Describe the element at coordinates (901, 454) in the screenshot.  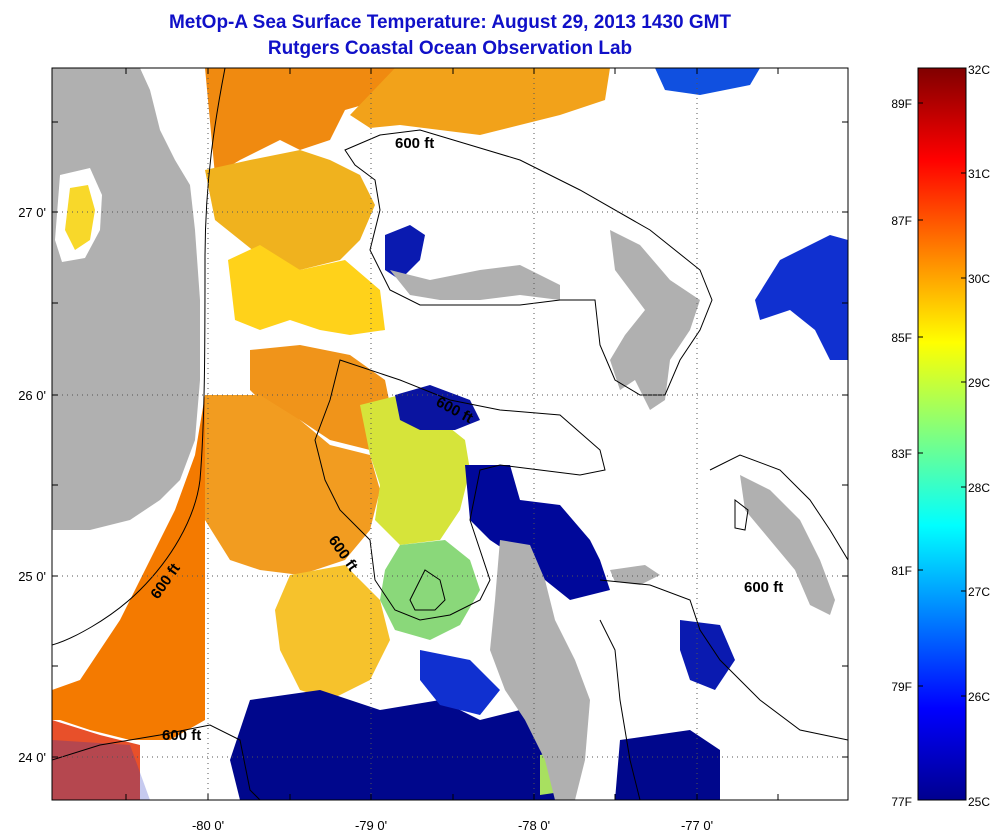
I see `colorbar-f-label: 83F` at that location.